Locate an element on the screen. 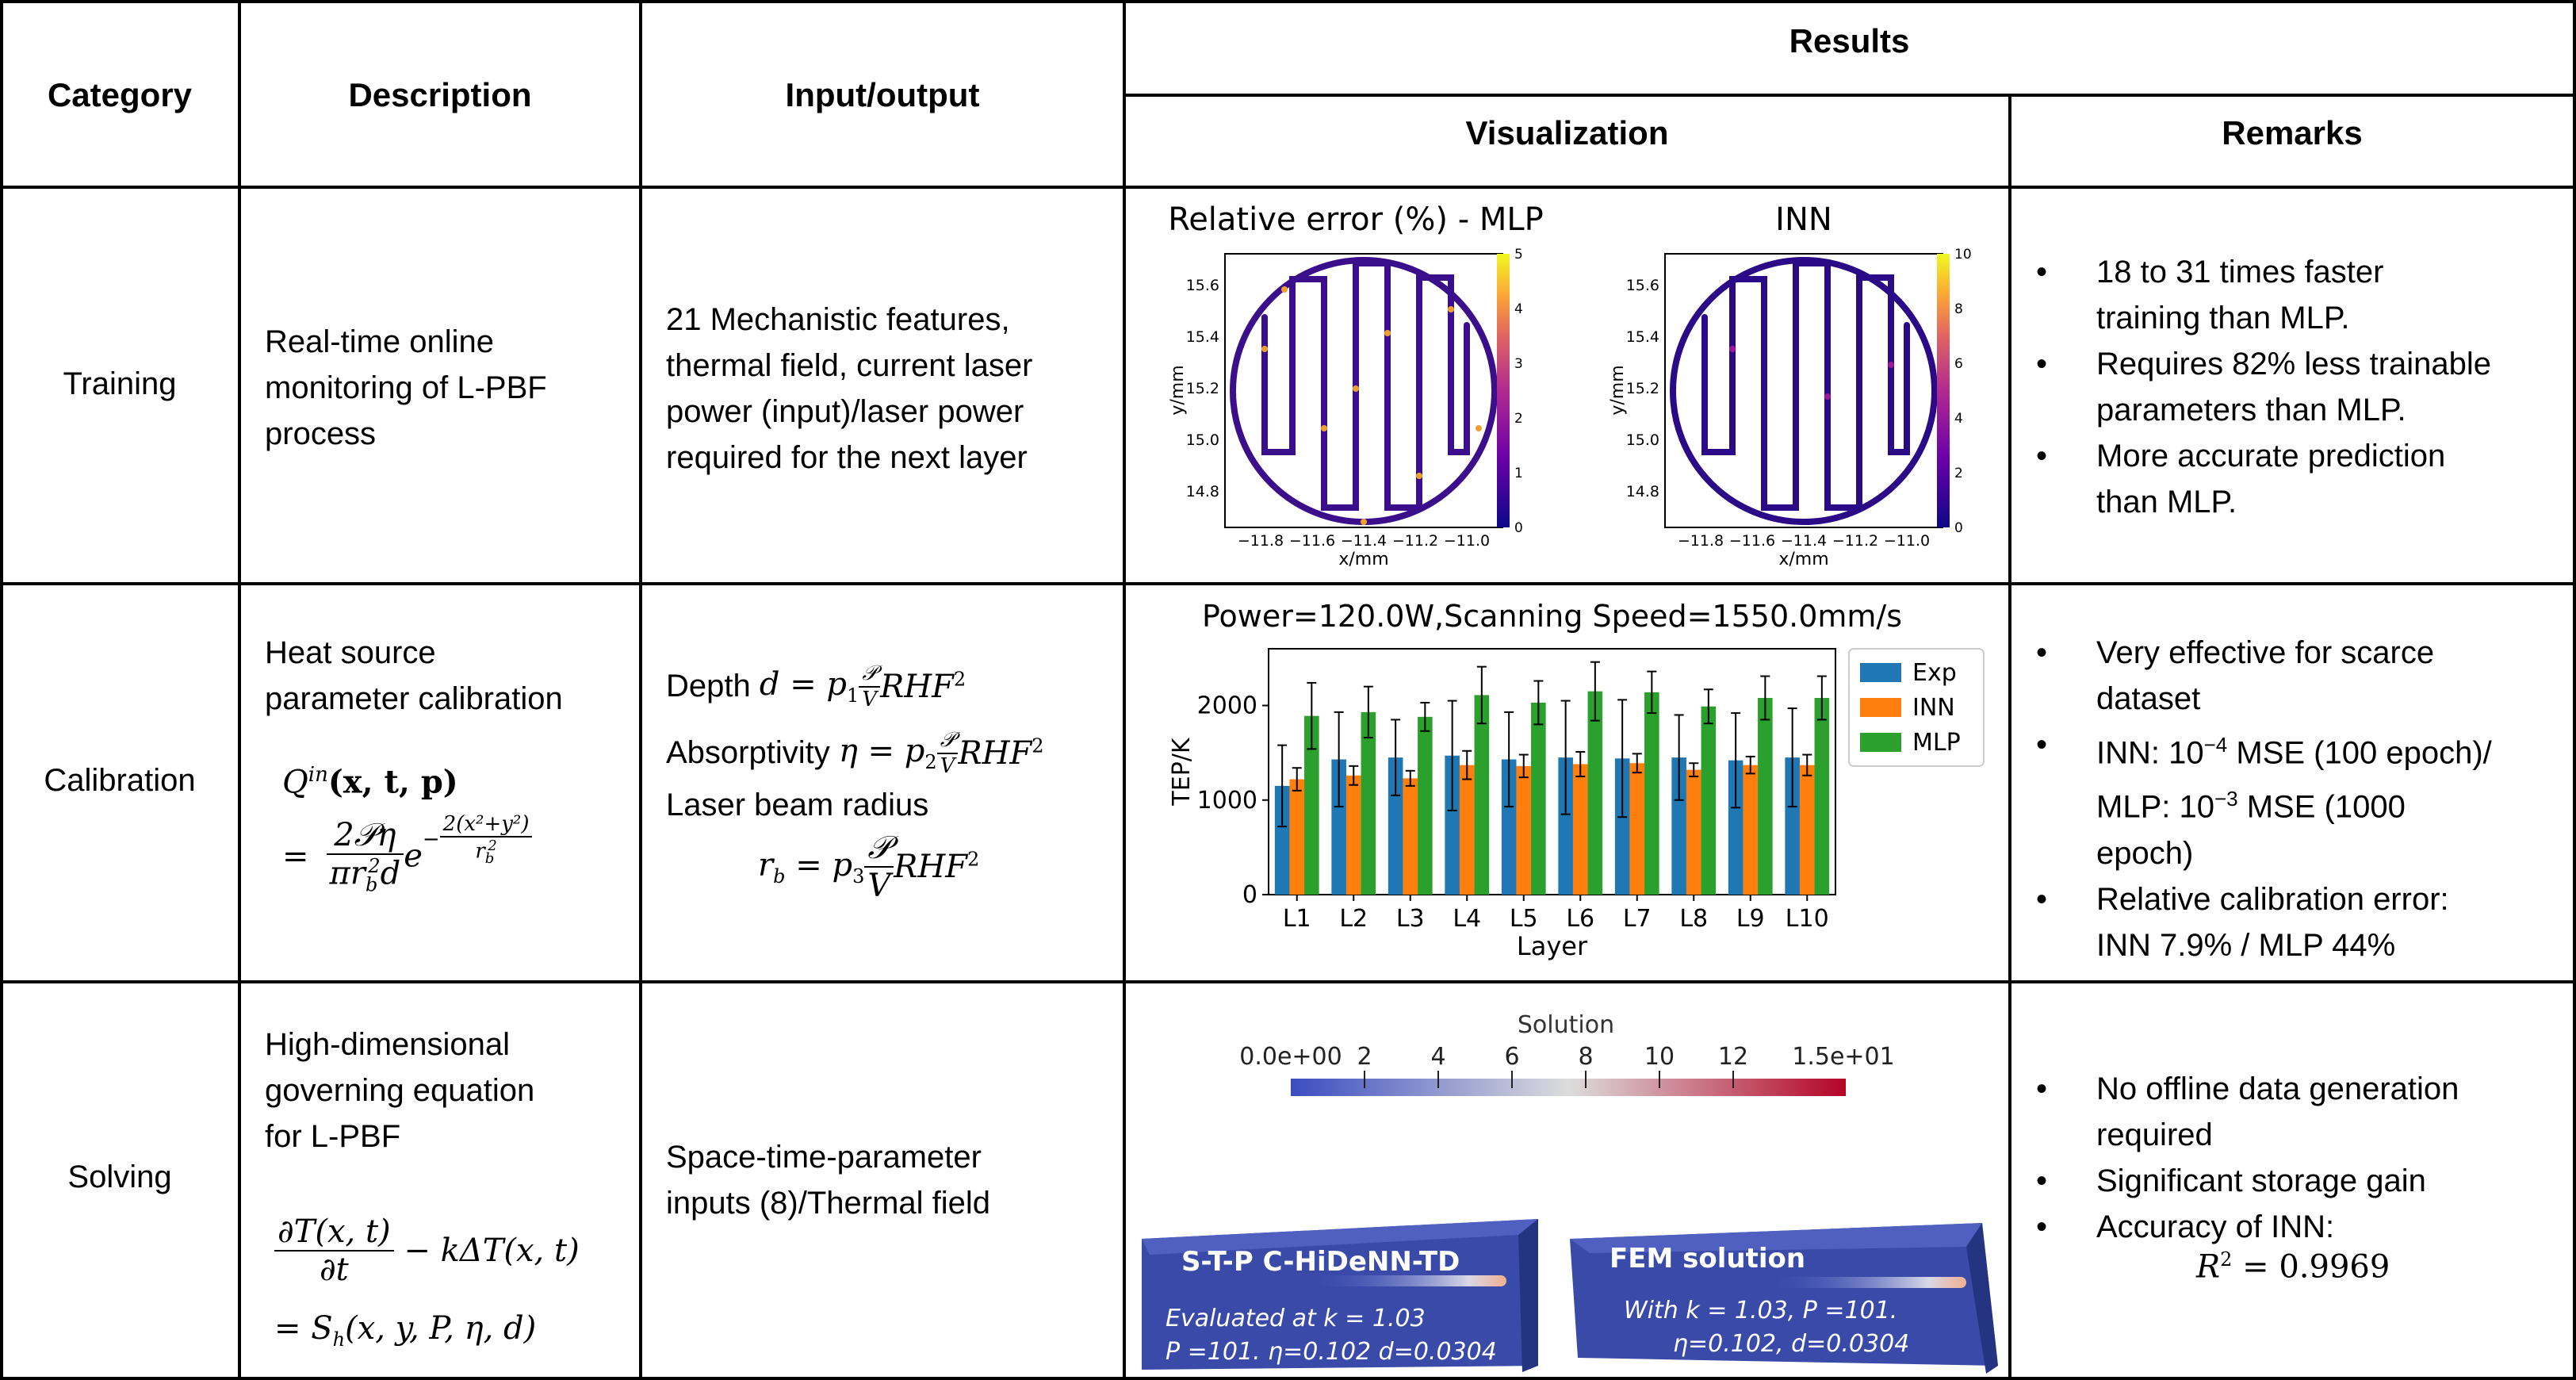 Image resolution: width=2576 pixels, height=1380 pixels. plot-title-inn: INN is located at coordinates (1803, 219).